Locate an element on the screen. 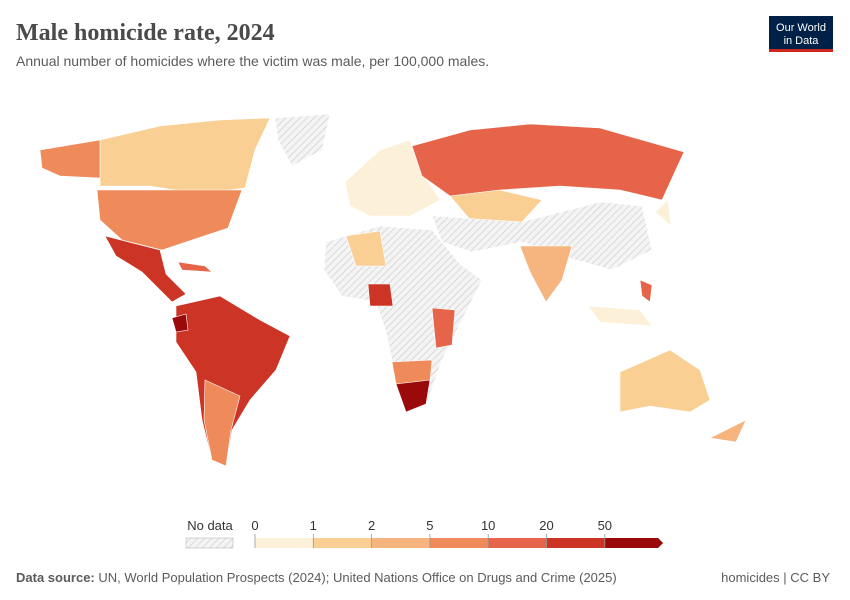  legend-bin-open is located at coordinates (634, 543).